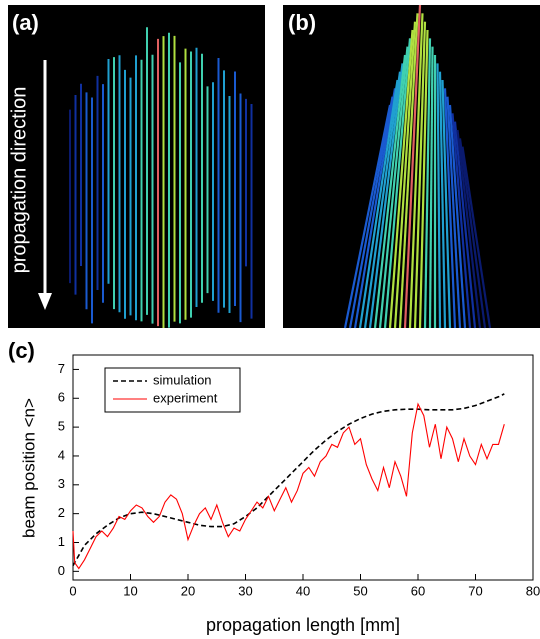  I want to click on x-axis-label: propagation length [mm], so click(303, 625).